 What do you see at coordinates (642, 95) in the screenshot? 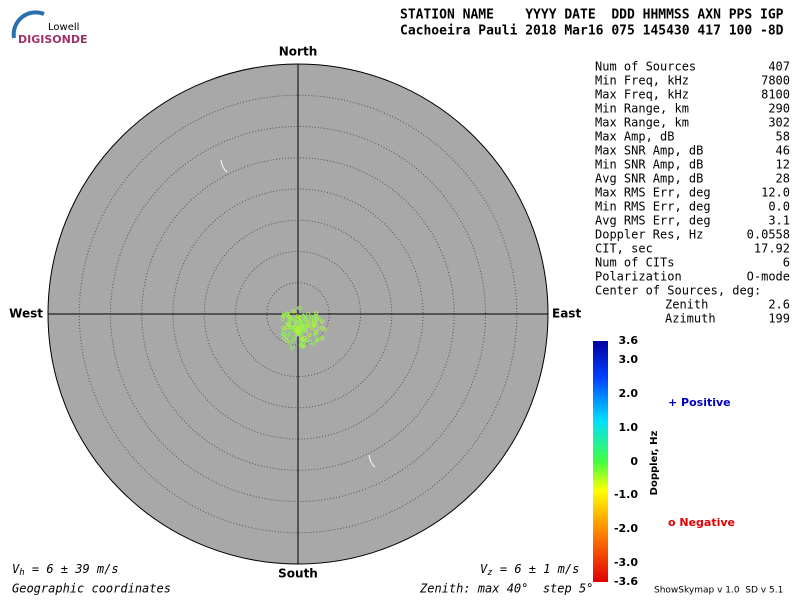
I see `stat-label: Max Freq, kHz` at bounding box center [642, 95].